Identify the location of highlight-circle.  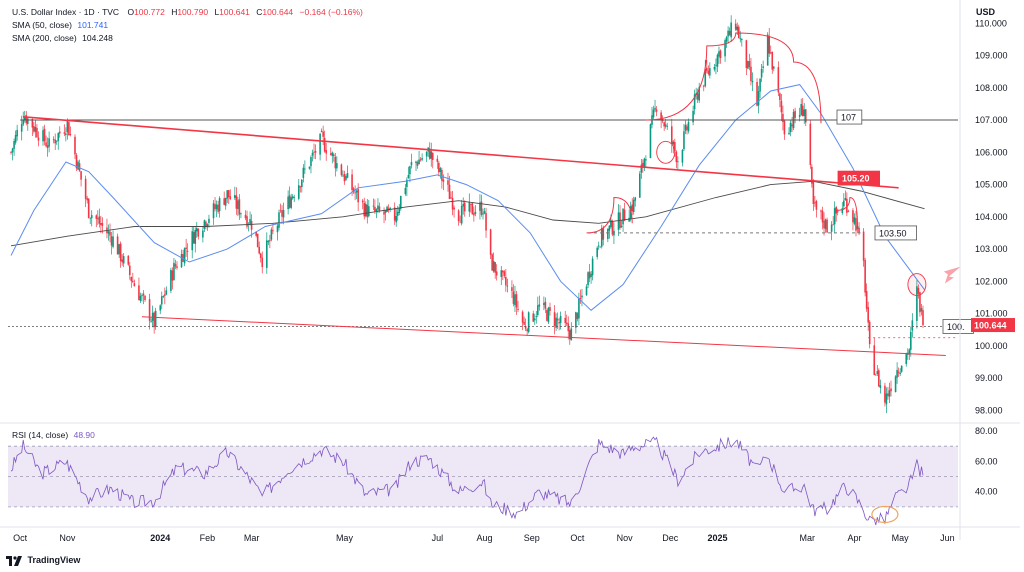
(917, 284).